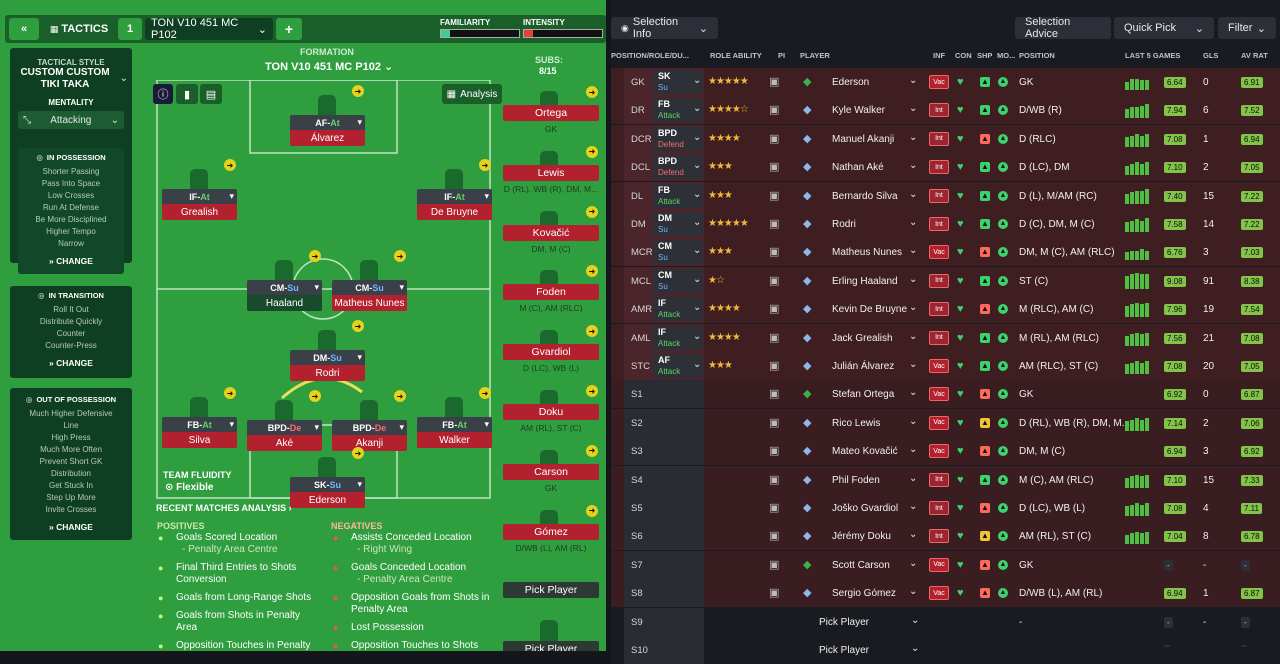  What do you see at coordinates (71, 527) in the screenshot?
I see `change-out-of-possession-button: » CHANGE` at bounding box center [71, 527].